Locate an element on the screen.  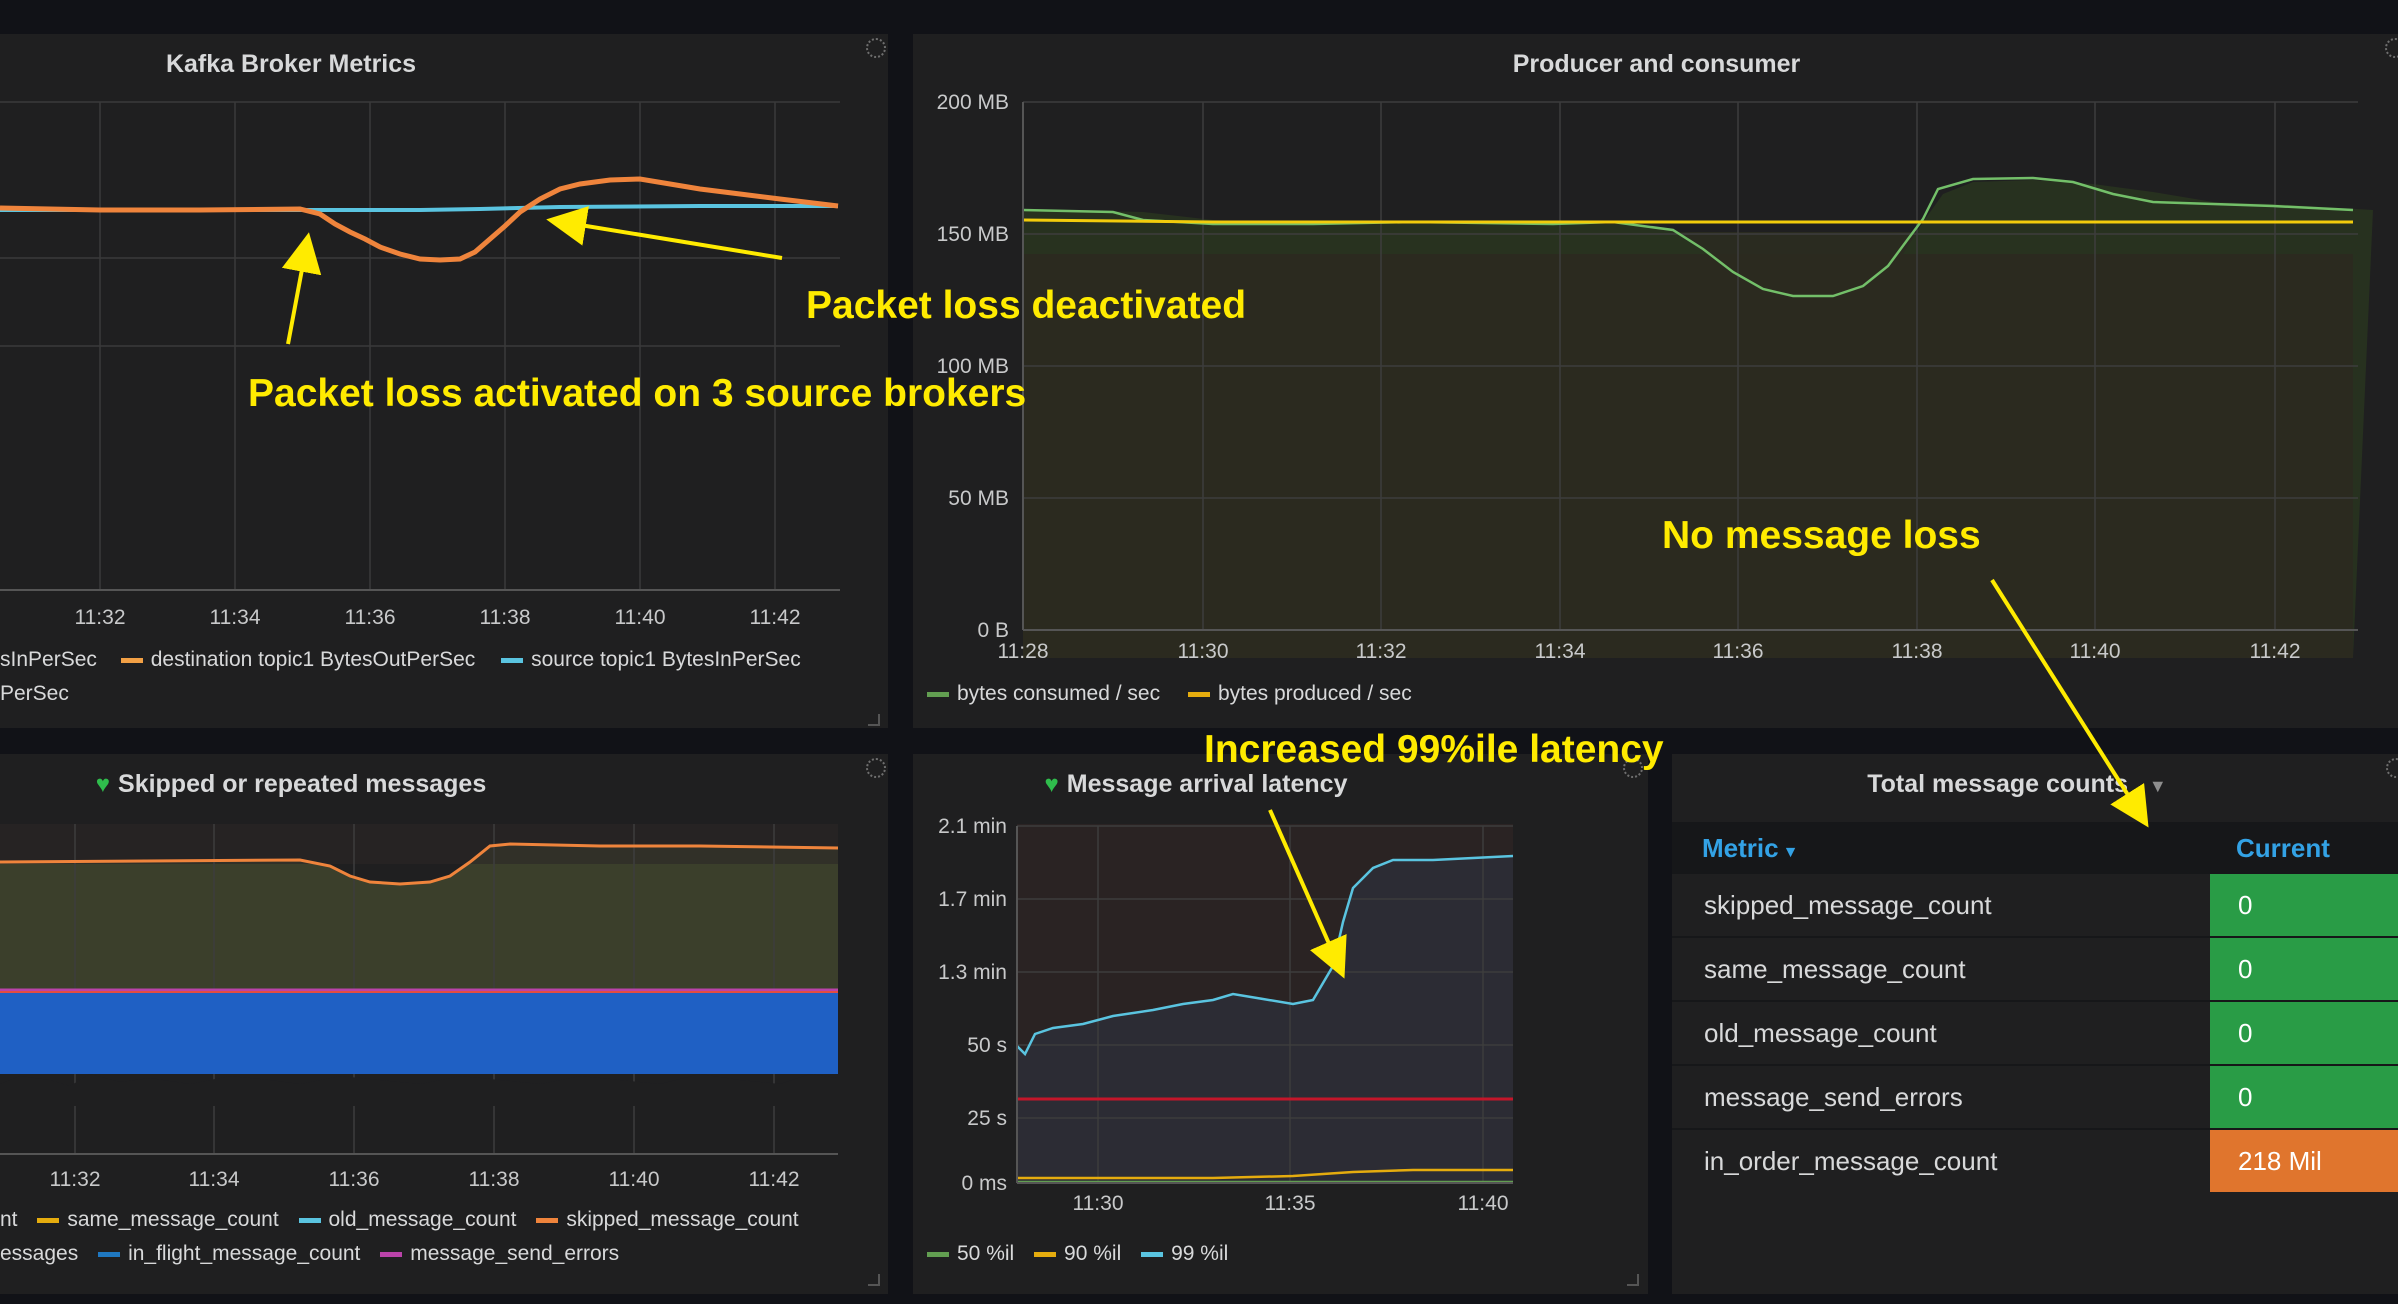
current-cell: 218 Mil is located at coordinates (2304, 1160).